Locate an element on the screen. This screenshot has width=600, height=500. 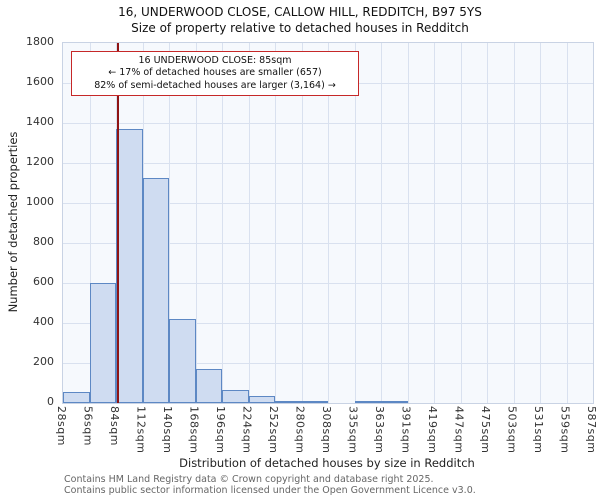
y-tick-label: 1400 is located at coordinates (40, 121).